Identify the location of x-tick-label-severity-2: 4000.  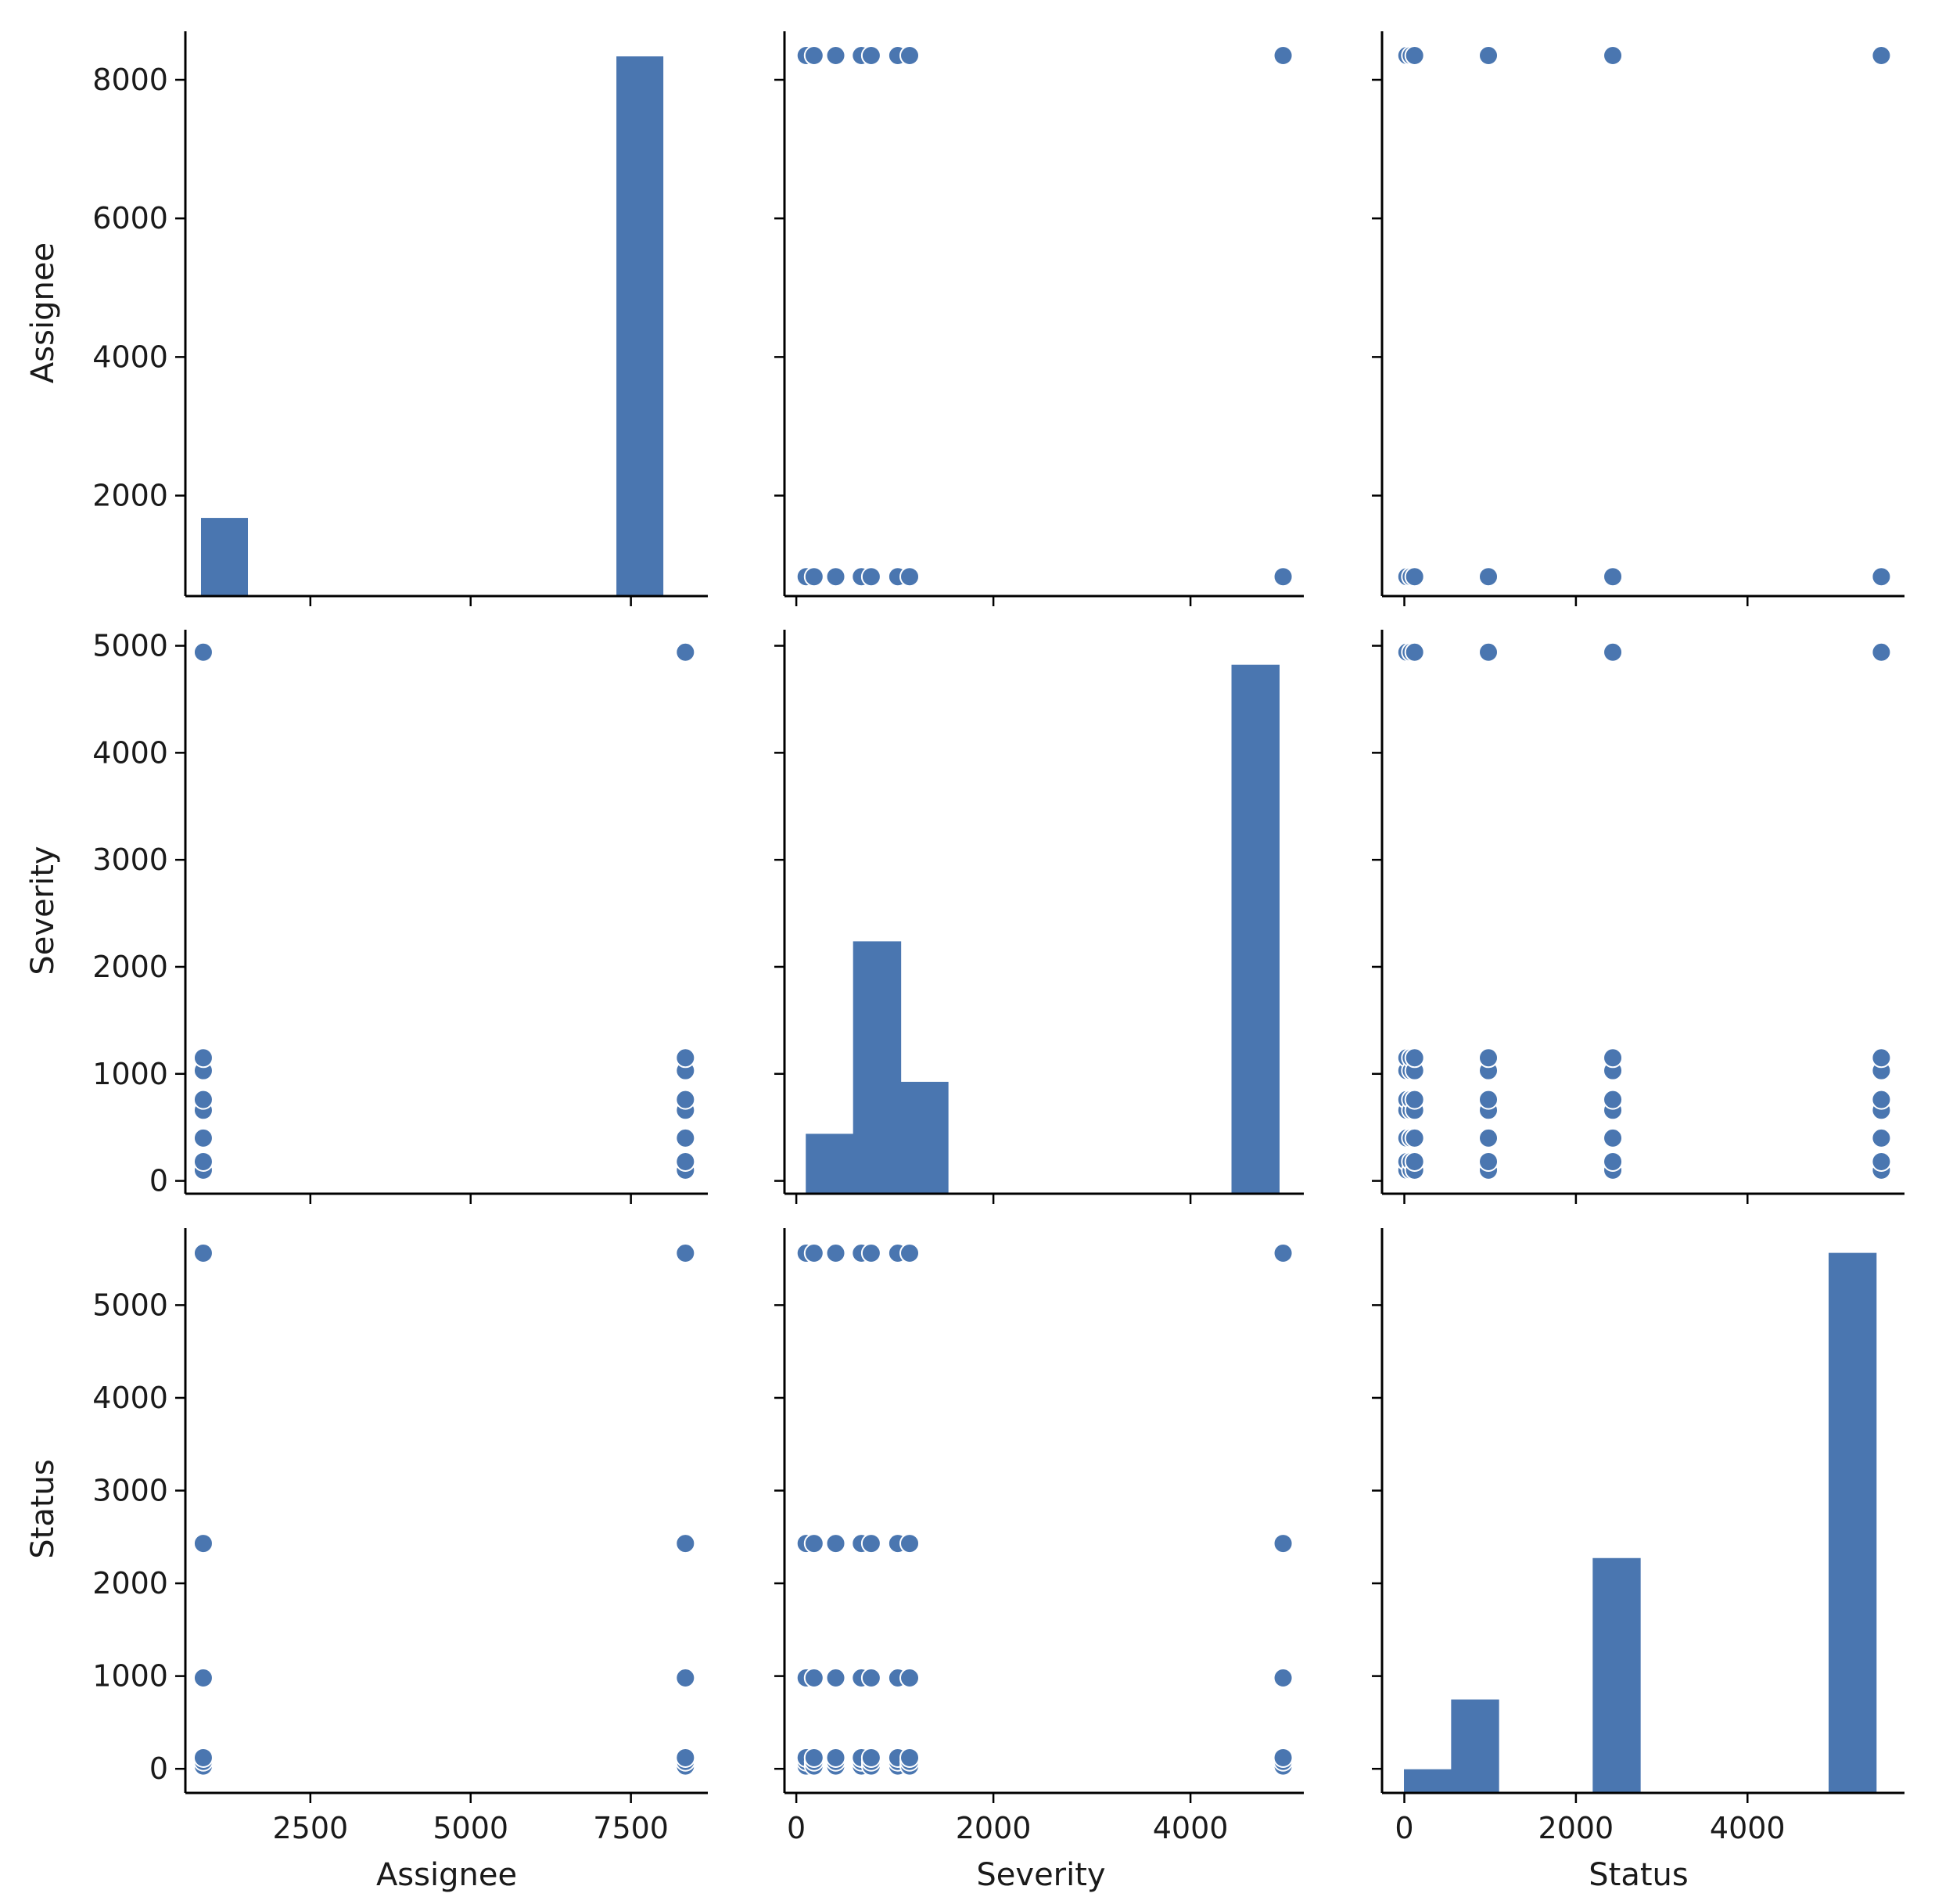
(1191, 1828).